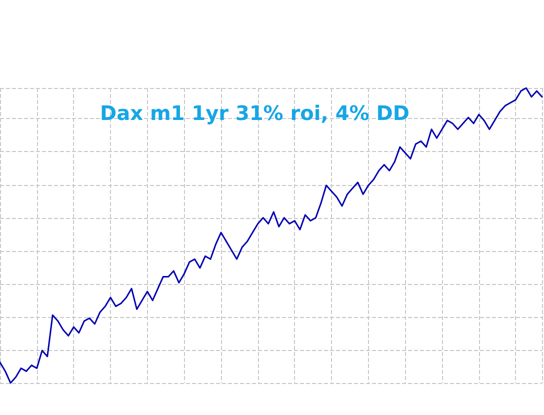 This screenshot has width=544, height=415. I want to click on text: Dax m1 1yr 31% roi, 4% DD, so click(255, 113).